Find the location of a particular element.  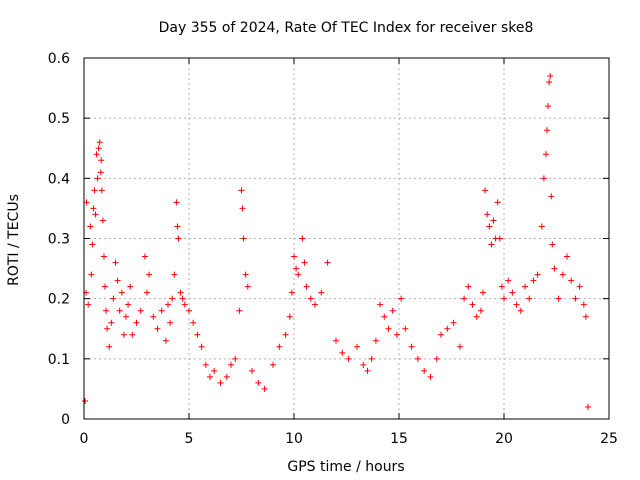

y-tick-label: 0.2 is located at coordinates (59, 300).